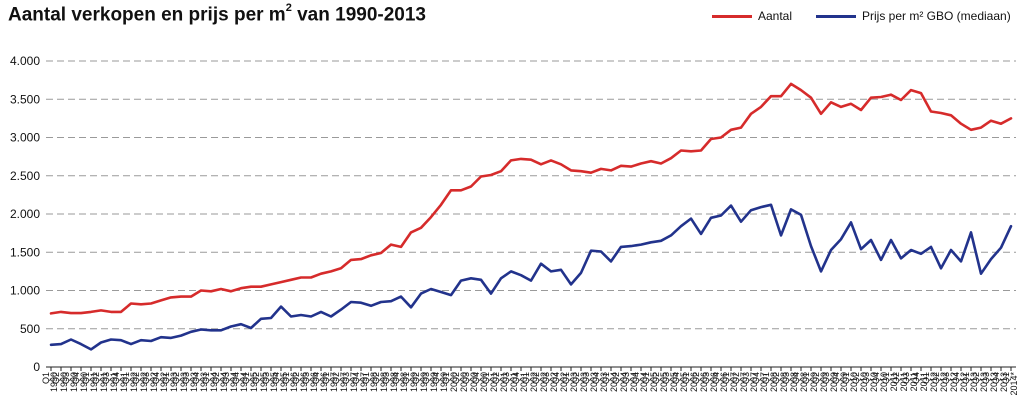  What do you see at coordinates (25, 214) in the screenshot?
I see `y-tick-label: 2.000` at bounding box center [25, 214].